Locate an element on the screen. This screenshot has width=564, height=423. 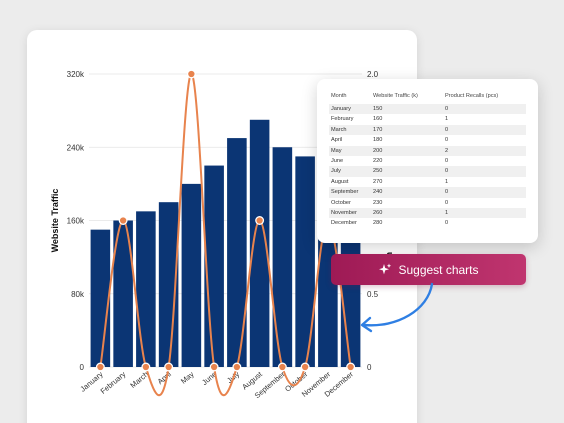
y2-tick-label: 0.5 is located at coordinates (373, 294).